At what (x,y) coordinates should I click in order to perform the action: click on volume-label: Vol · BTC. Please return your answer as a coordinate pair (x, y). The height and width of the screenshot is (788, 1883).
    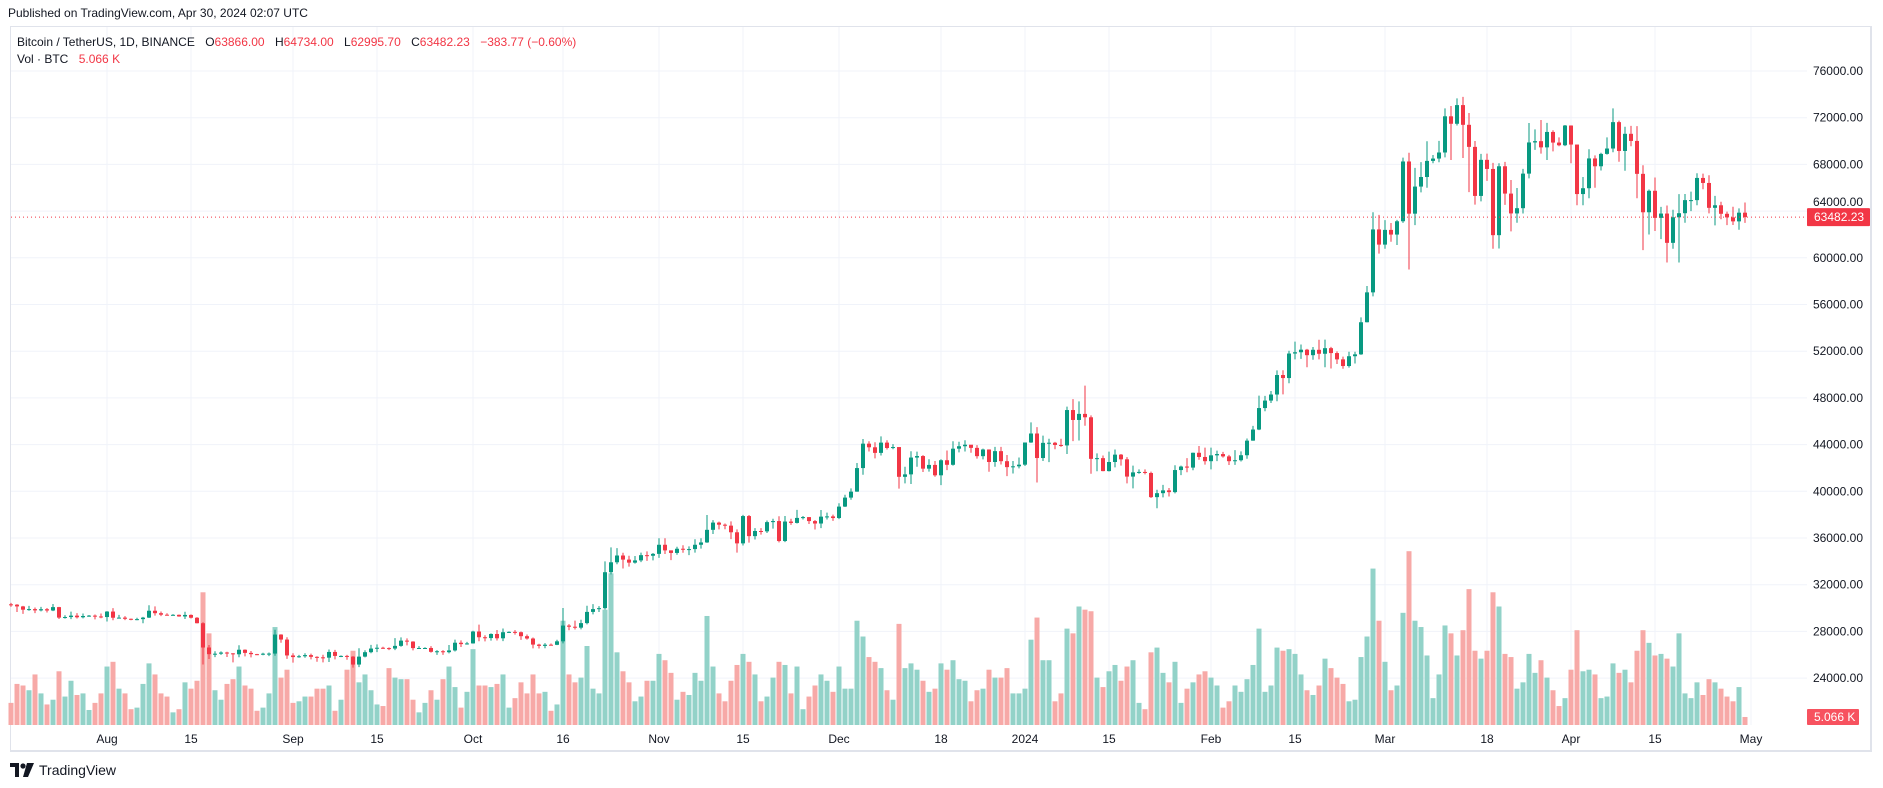
    Looking at the image, I should click on (43, 59).